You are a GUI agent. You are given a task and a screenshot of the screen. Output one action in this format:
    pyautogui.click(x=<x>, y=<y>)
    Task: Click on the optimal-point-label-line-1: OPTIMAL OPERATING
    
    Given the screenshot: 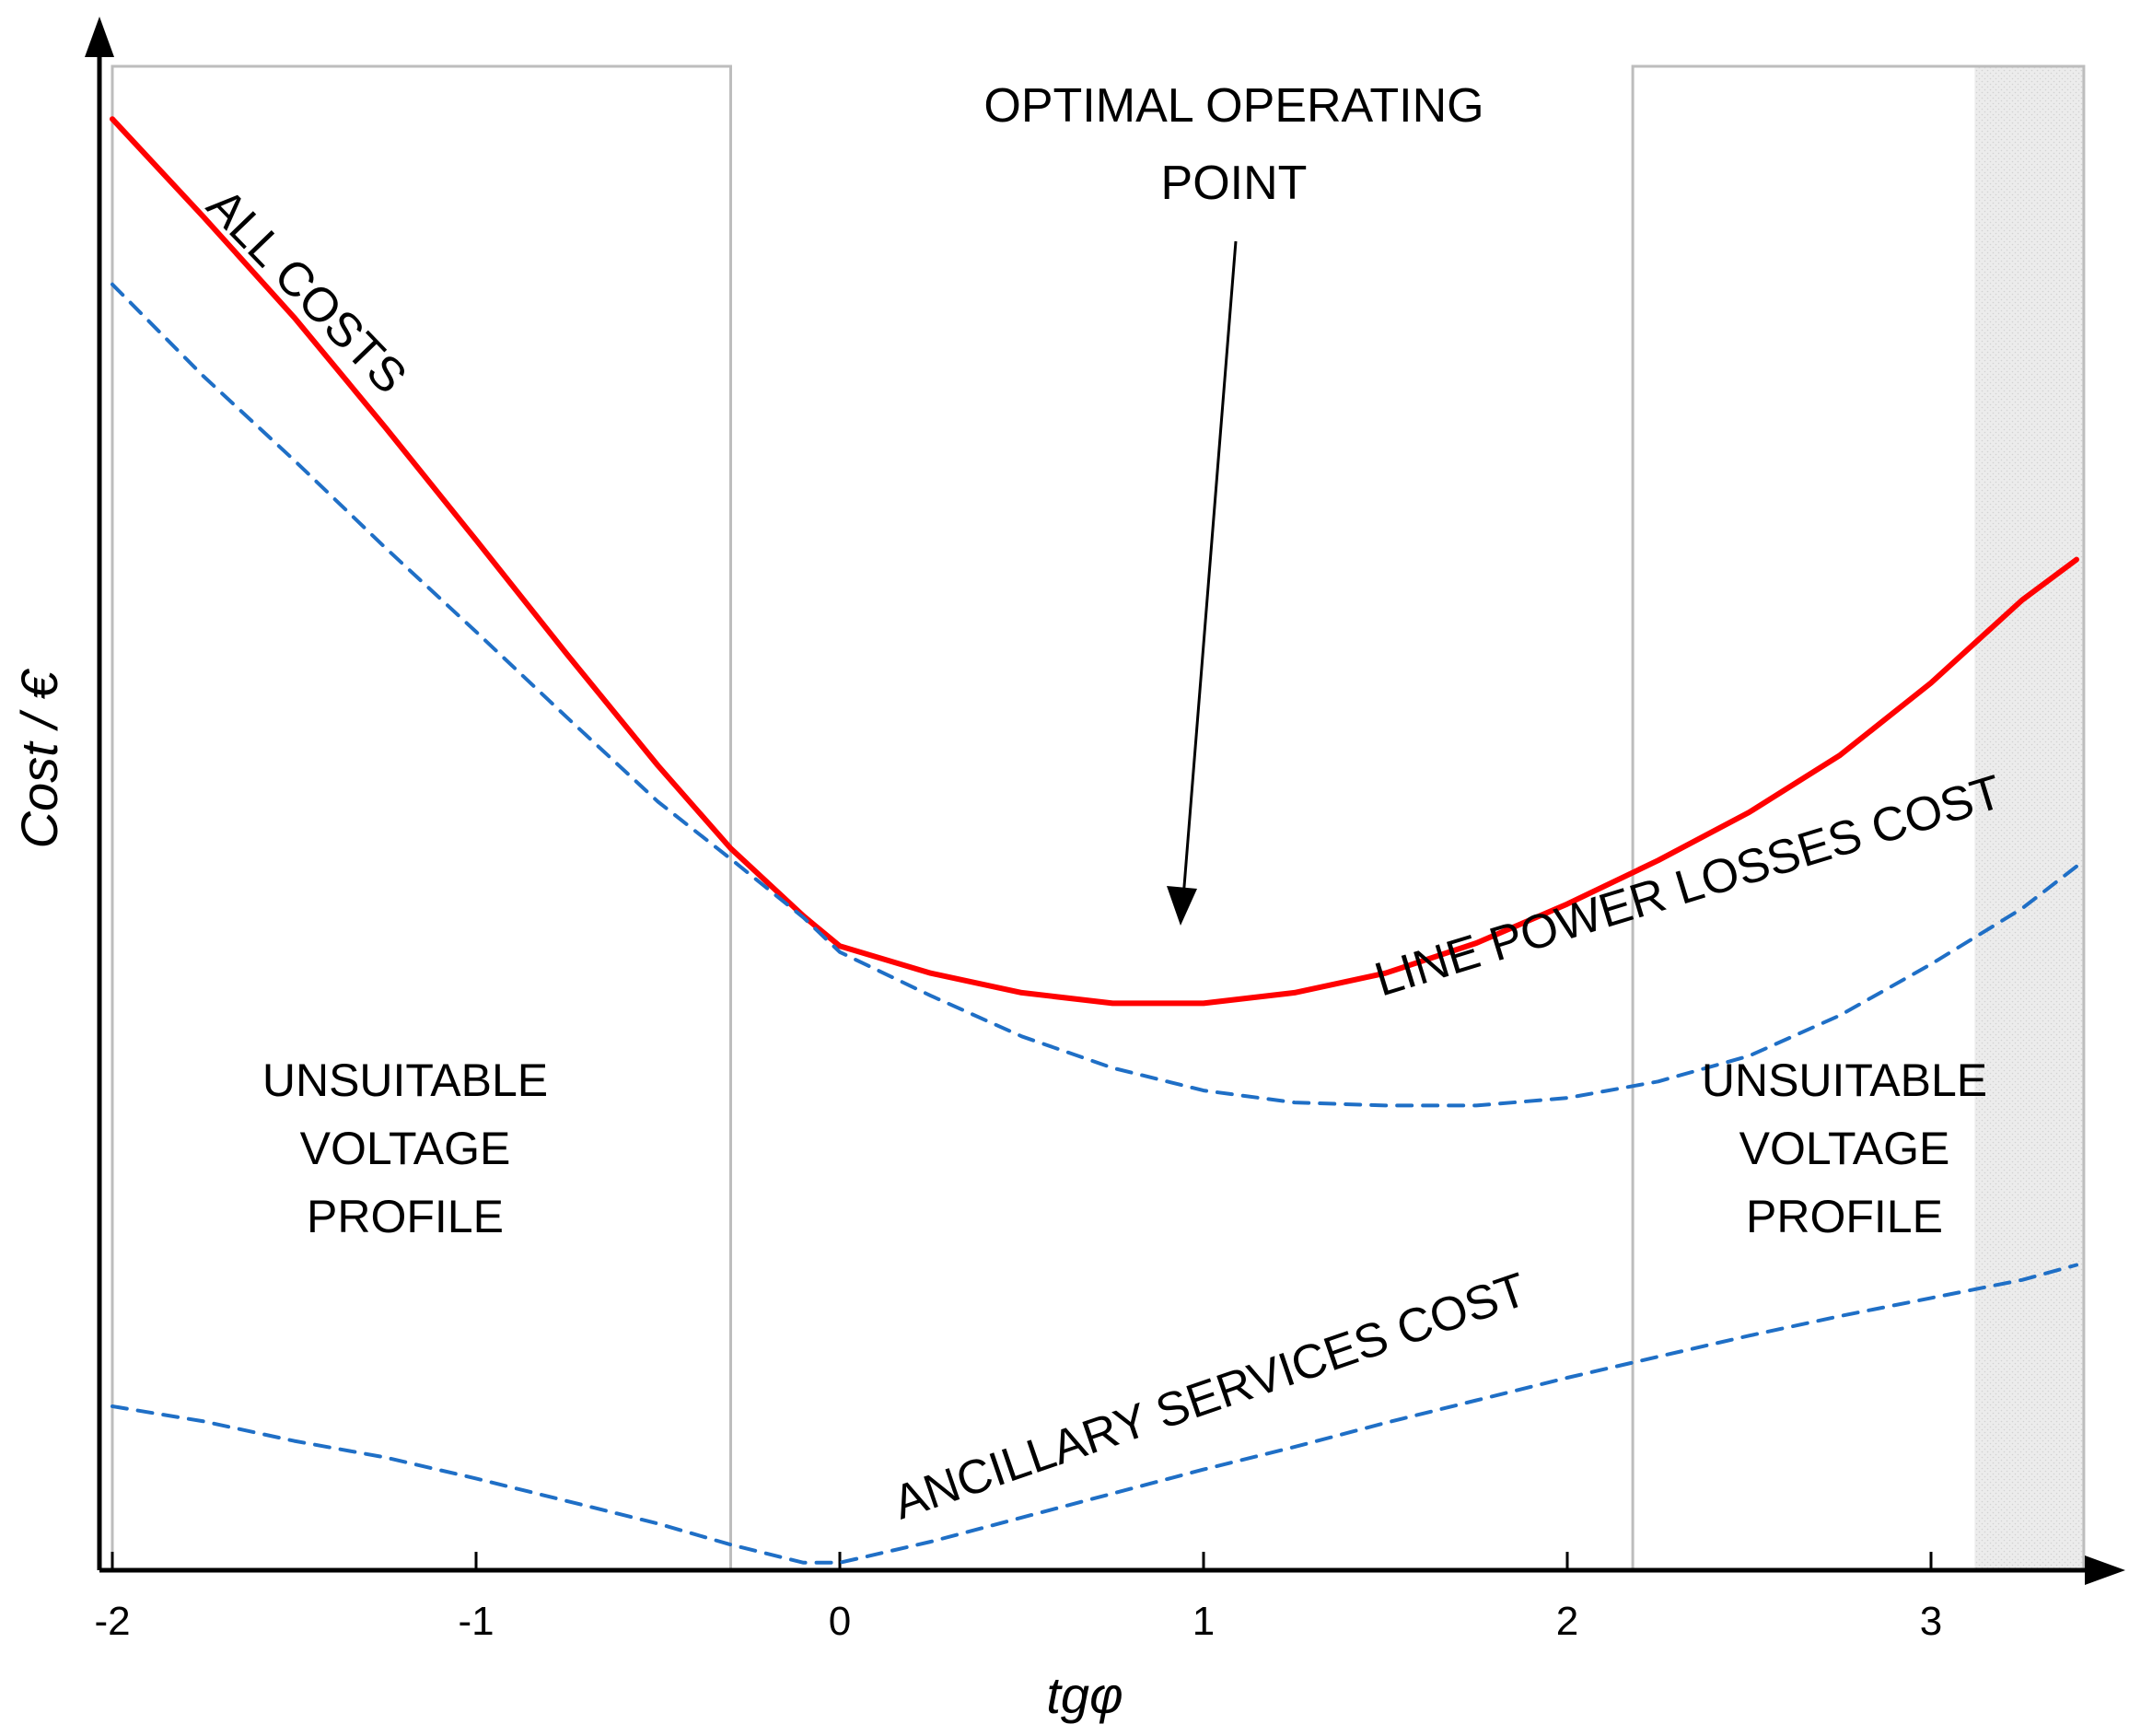 What is the action you would take?
    pyautogui.click(x=1233, y=106)
    